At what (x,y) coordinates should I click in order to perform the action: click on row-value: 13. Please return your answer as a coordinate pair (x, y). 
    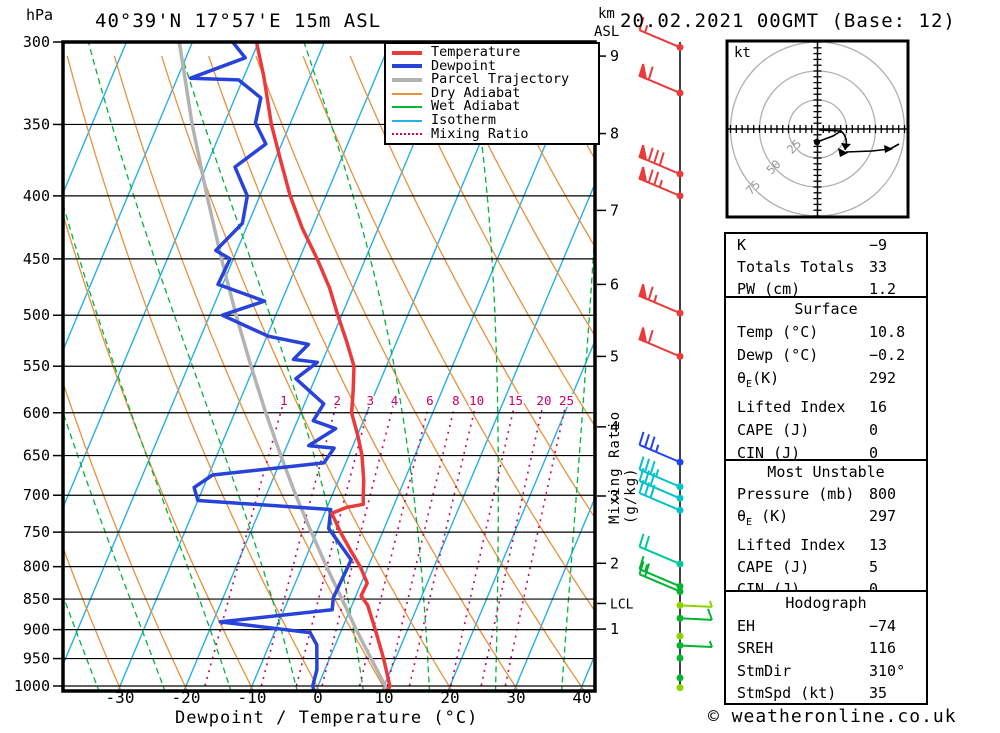
    Looking at the image, I should click on (878, 545).